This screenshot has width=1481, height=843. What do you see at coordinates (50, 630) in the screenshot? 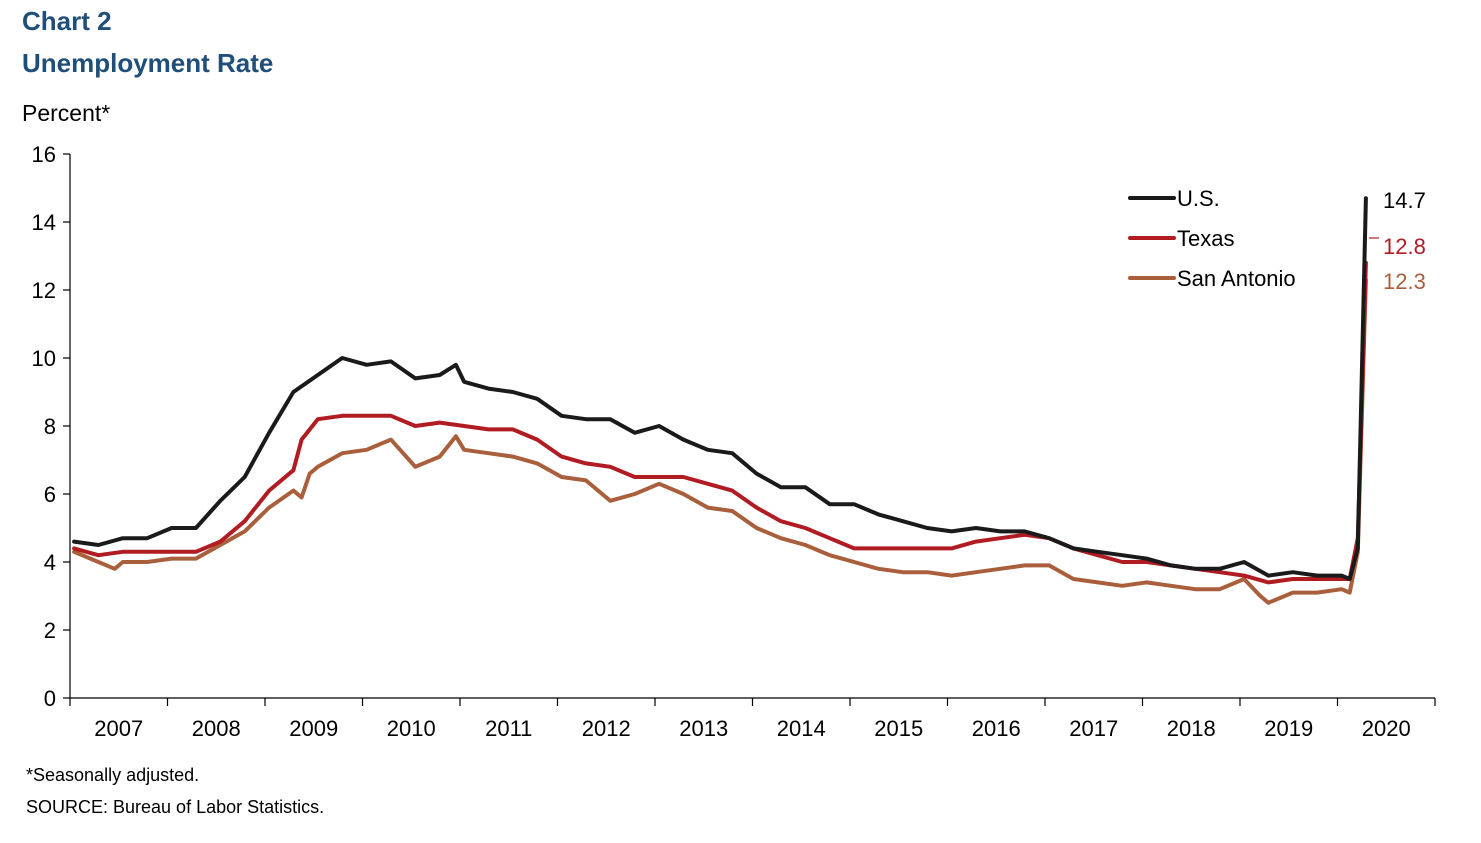
I see `y-tick-label: 2` at bounding box center [50, 630].